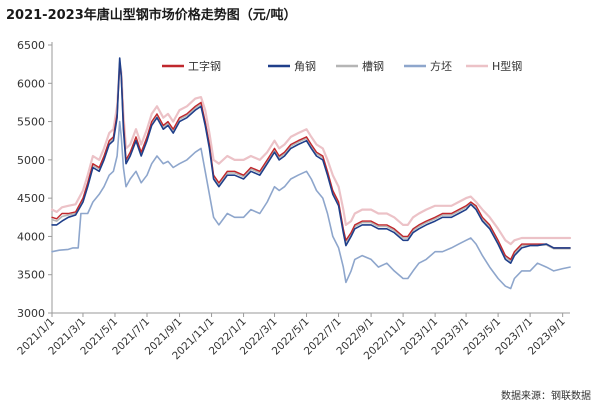  Describe the element at coordinates (373, 66) in the screenshot. I see `legend-label: 槽钢` at that location.